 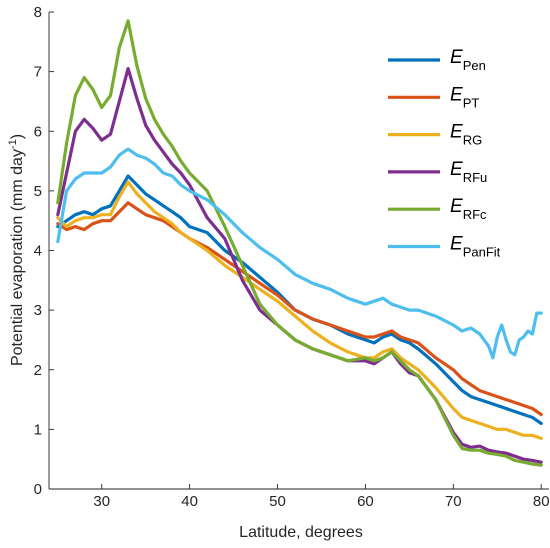 I want to click on legend-entry-pt: EPT, so click(x=464, y=97).